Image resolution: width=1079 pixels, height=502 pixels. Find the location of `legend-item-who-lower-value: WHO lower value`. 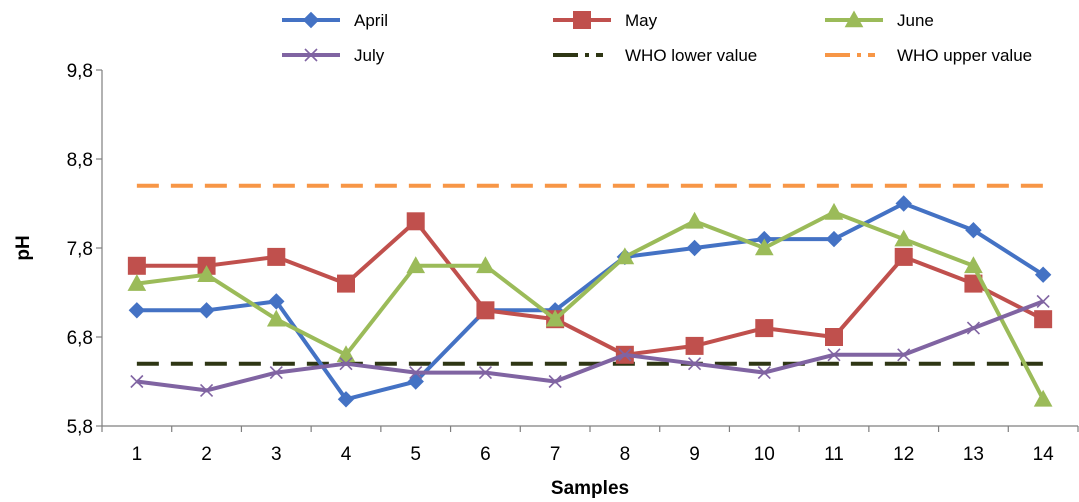

legend-item-who-lower-value: WHO lower value is located at coordinates (655, 55).